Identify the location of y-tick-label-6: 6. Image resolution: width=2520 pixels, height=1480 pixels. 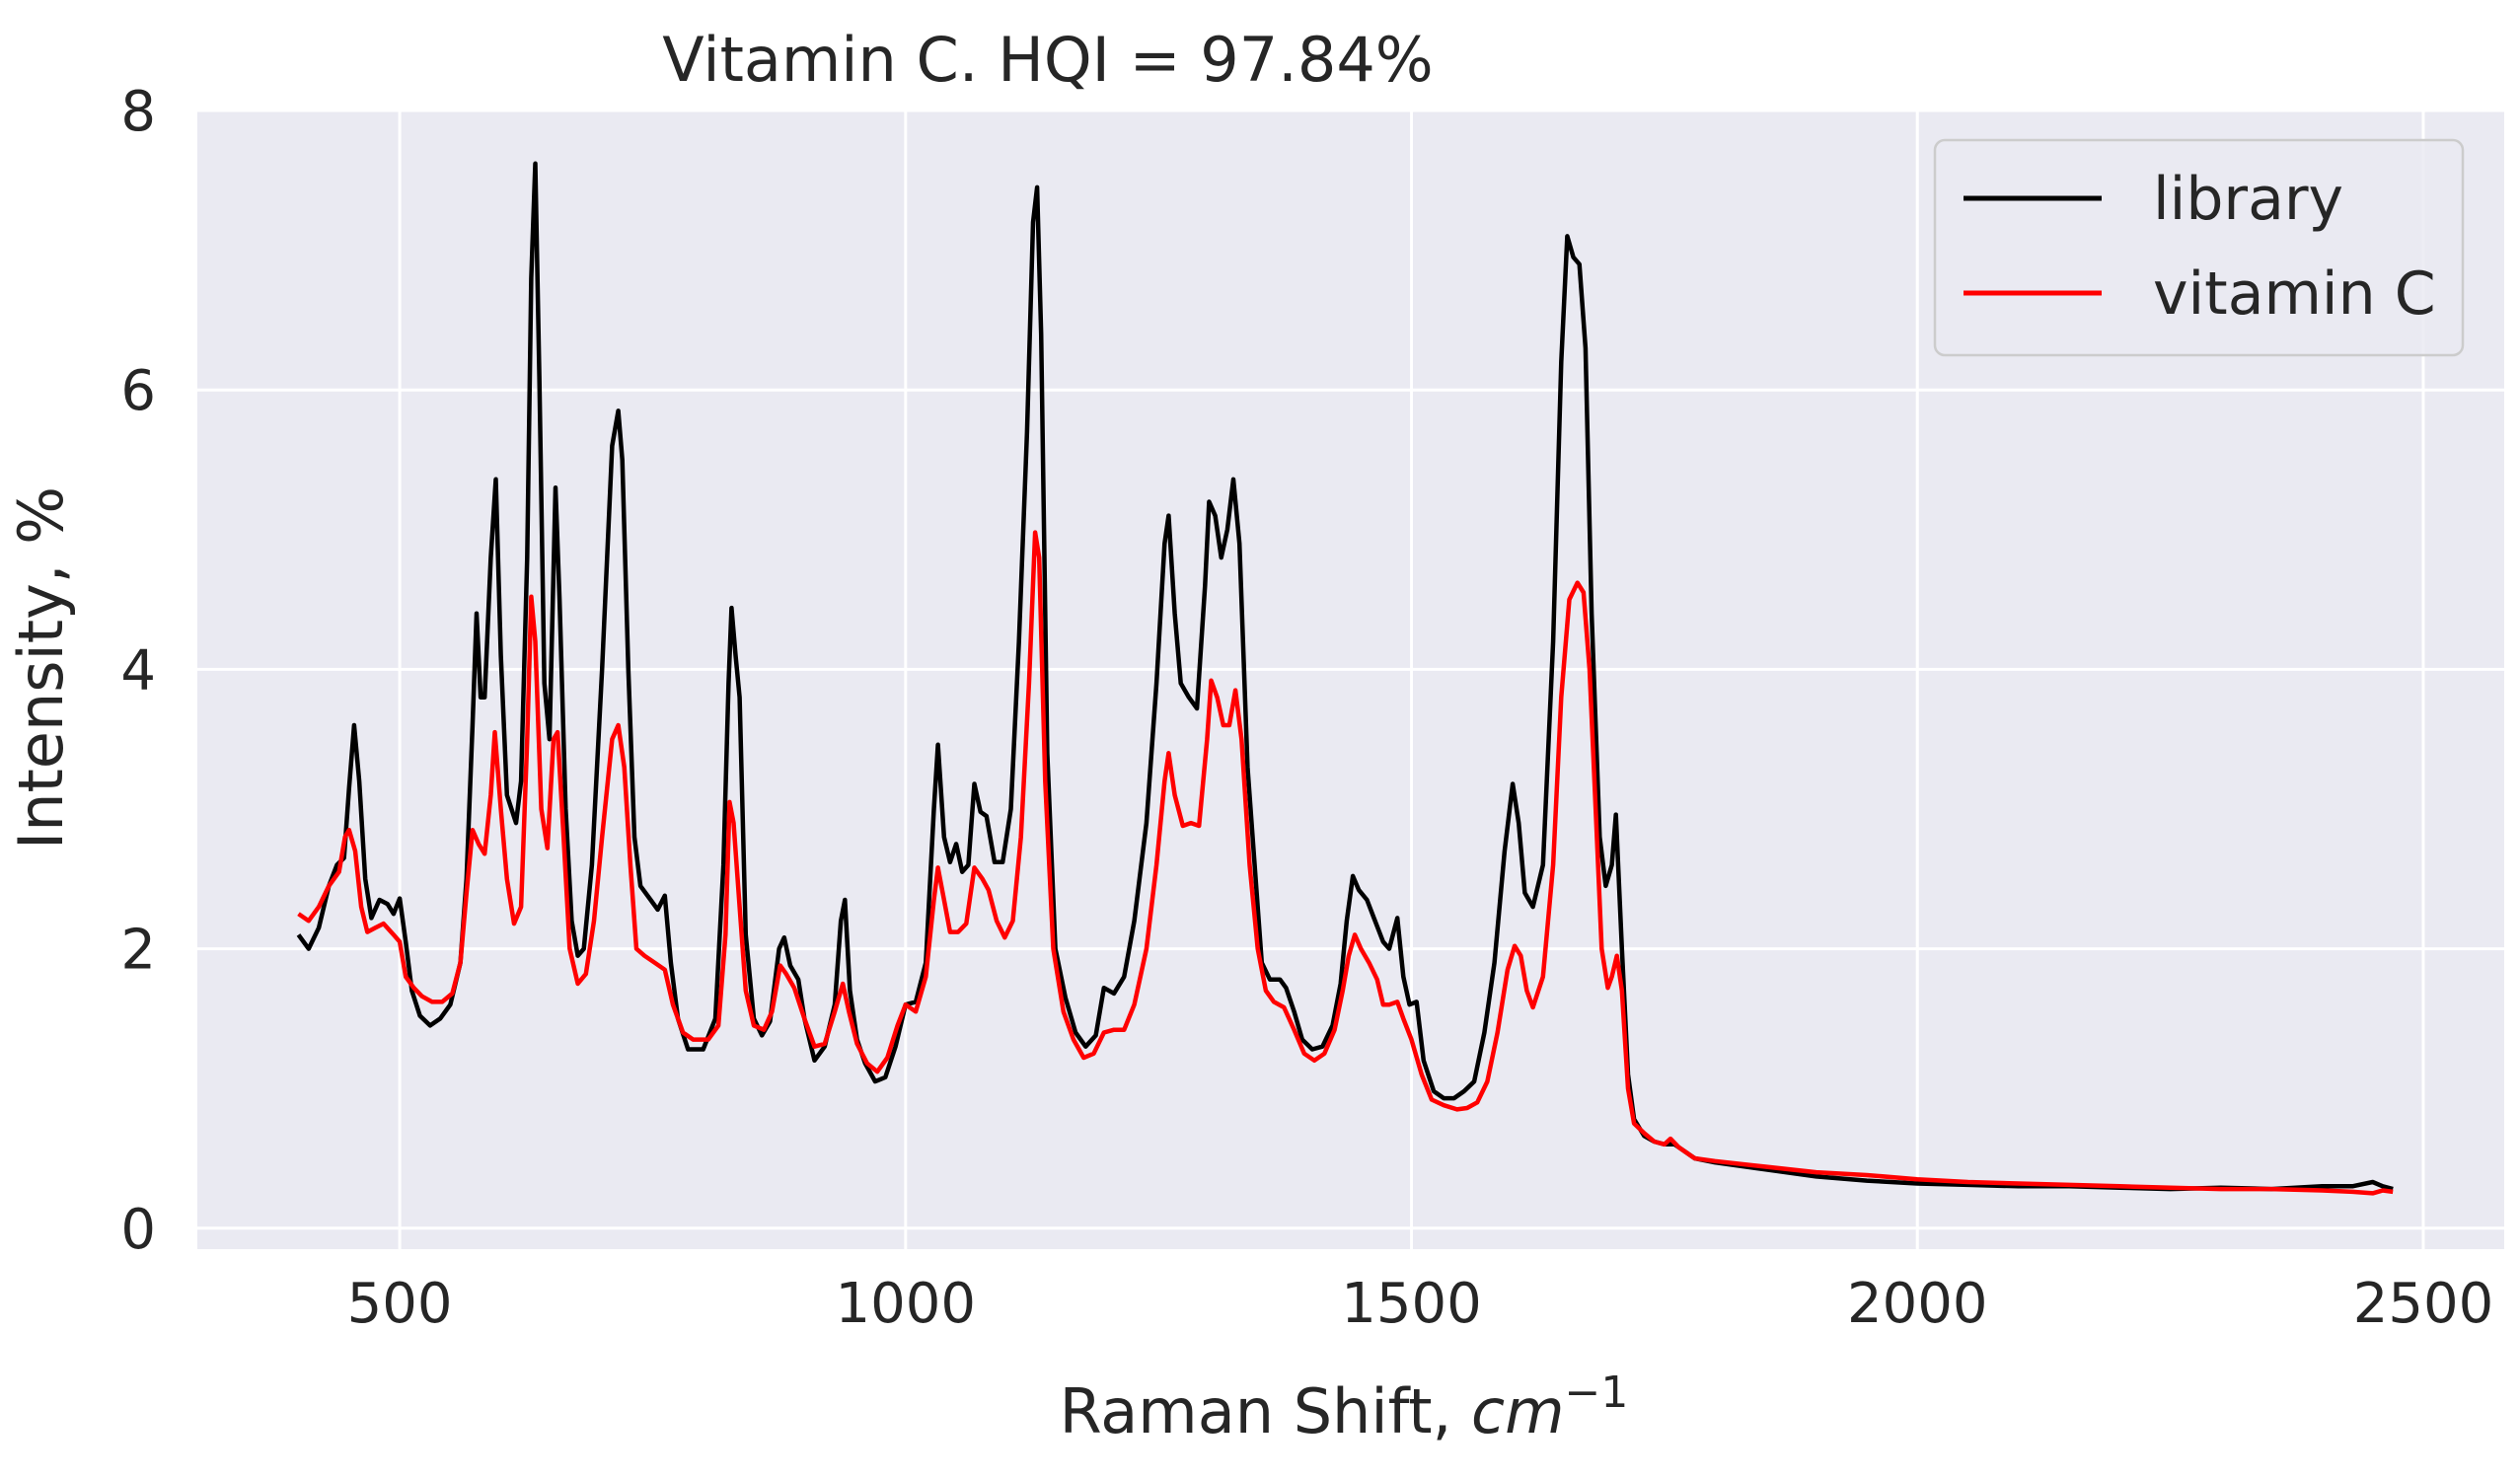
(138, 391).